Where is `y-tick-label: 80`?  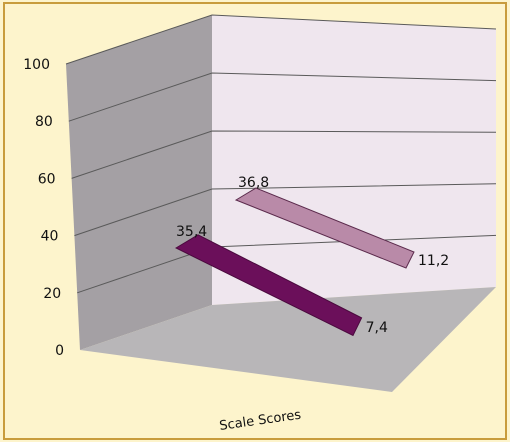 y-tick-label: 80 is located at coordinates (44, 122).